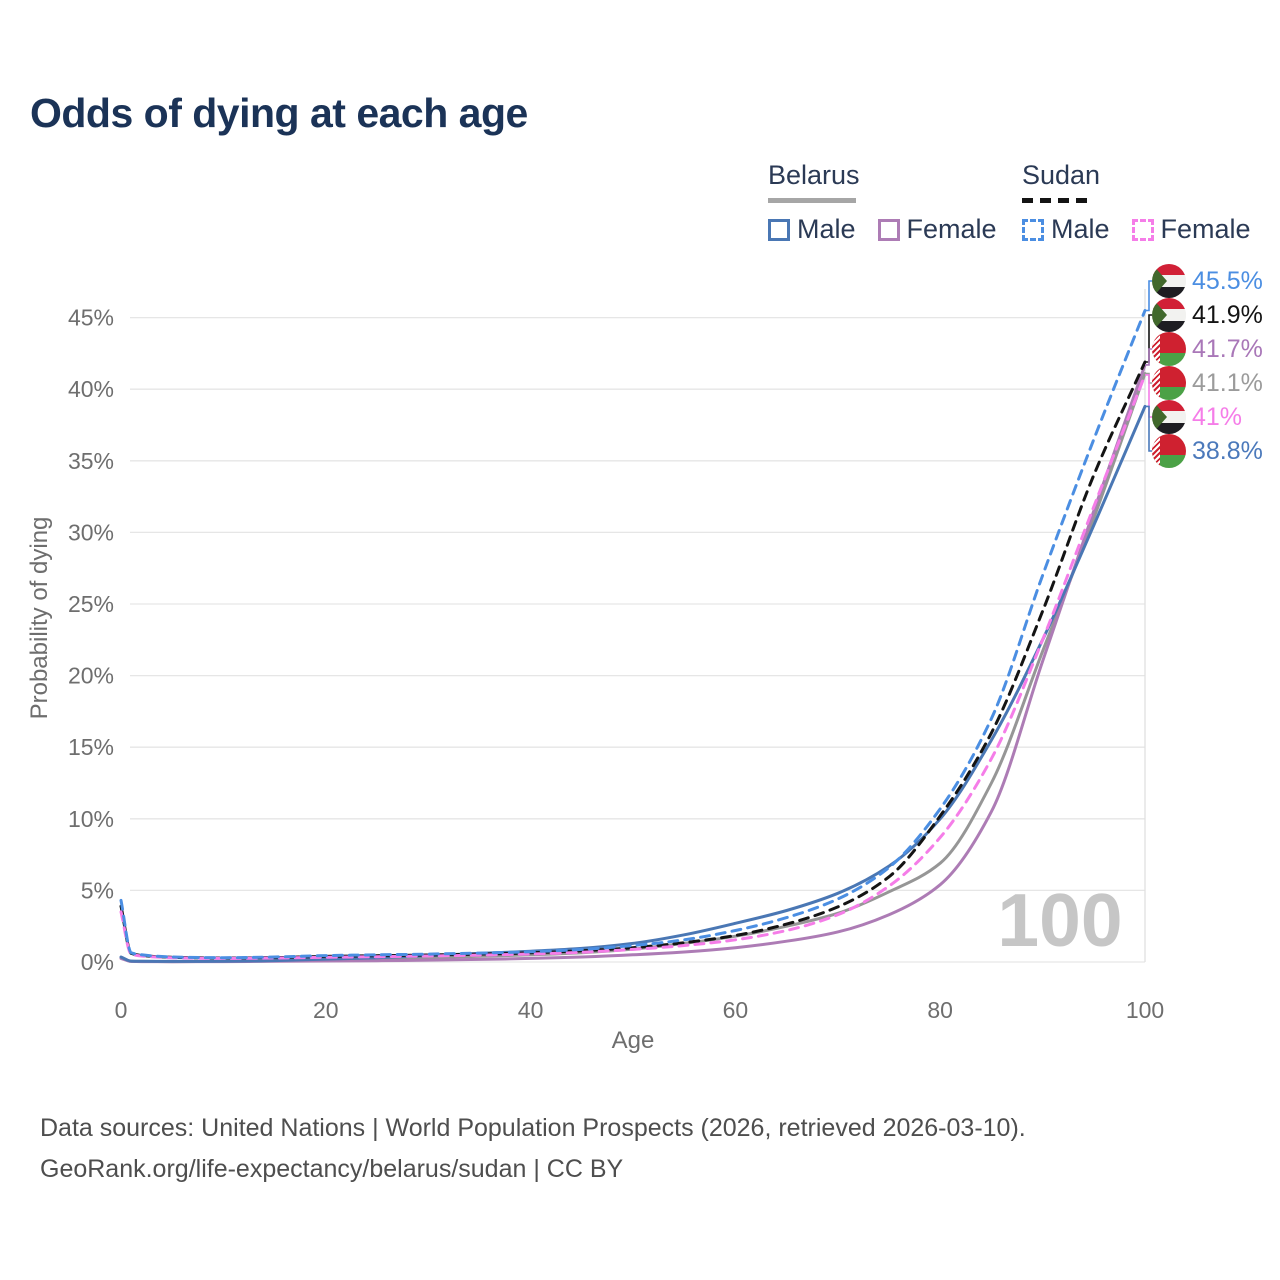 The width and height of the screenshot is (1280, 1280). I want to click on legend-item-belarus-female: Female, so click(937, 229).